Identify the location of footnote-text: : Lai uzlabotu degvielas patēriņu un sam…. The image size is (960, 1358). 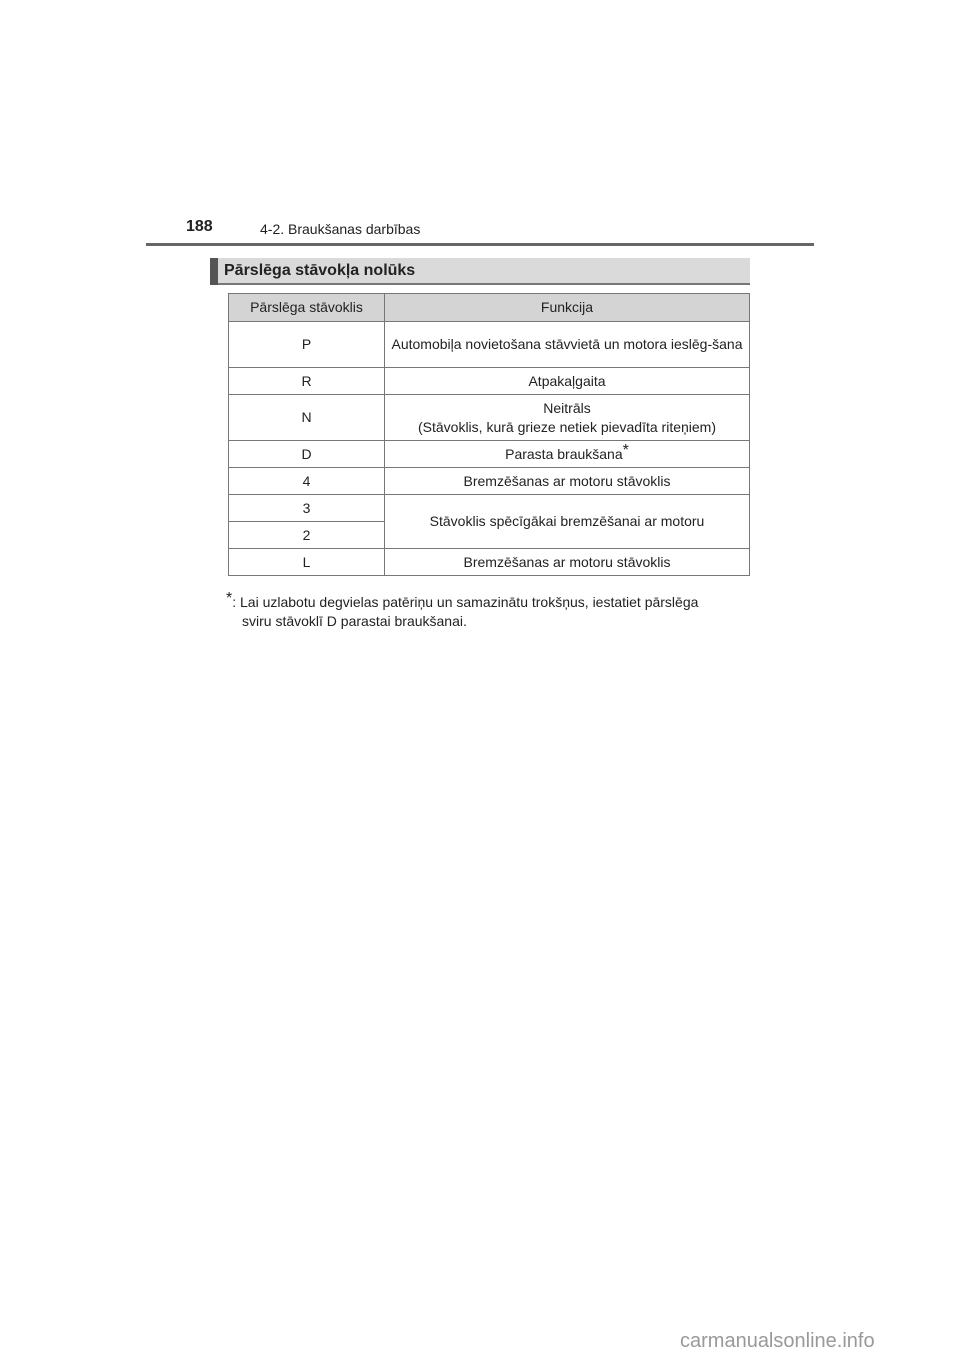
(465, 602).